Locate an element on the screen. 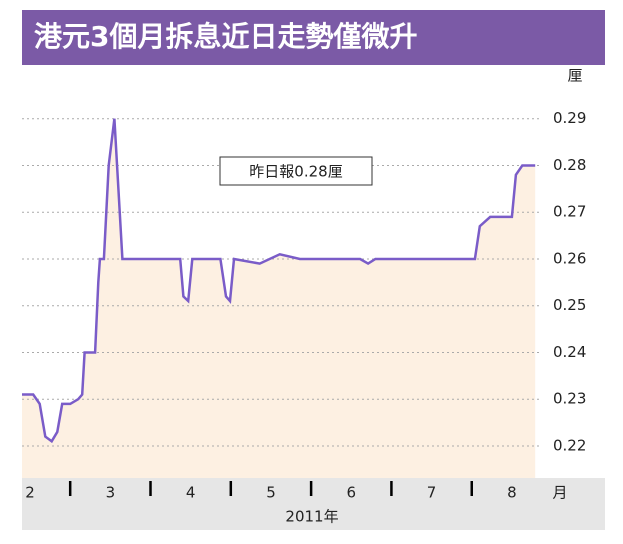  x-tick-label: 5 is located at coordinates (271, 493).